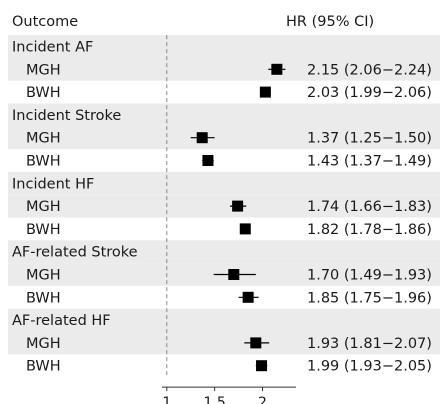 The height and width of the screenshot is (404, 440). What do you see at coordinates (369, 276) in the screenshot?
I see `hr-value-text: 1.70 (1.49−1.93)` at bounding box center [369, 276].